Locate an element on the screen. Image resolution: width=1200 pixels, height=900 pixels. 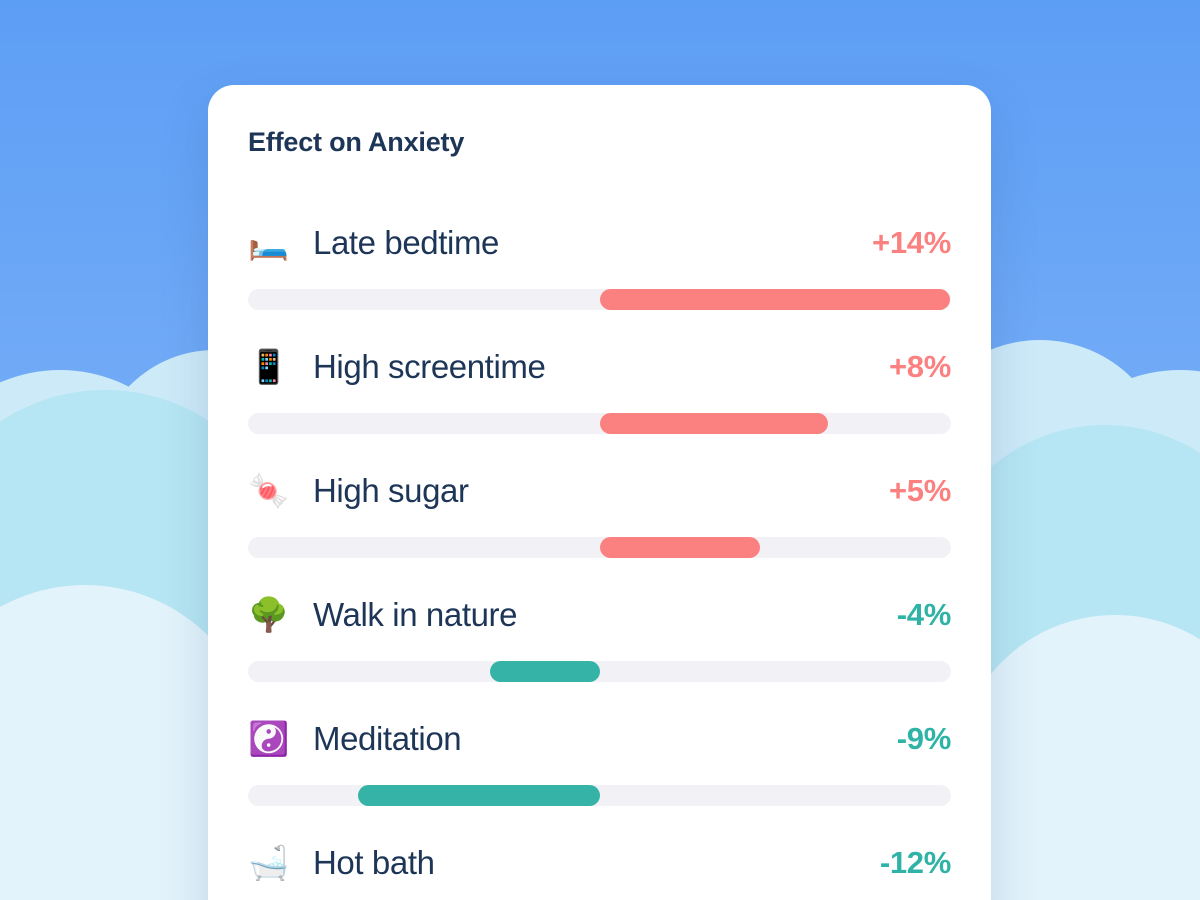
list-item: 🛏️ Late bedtime +14% is located at coordinates (599, 279).